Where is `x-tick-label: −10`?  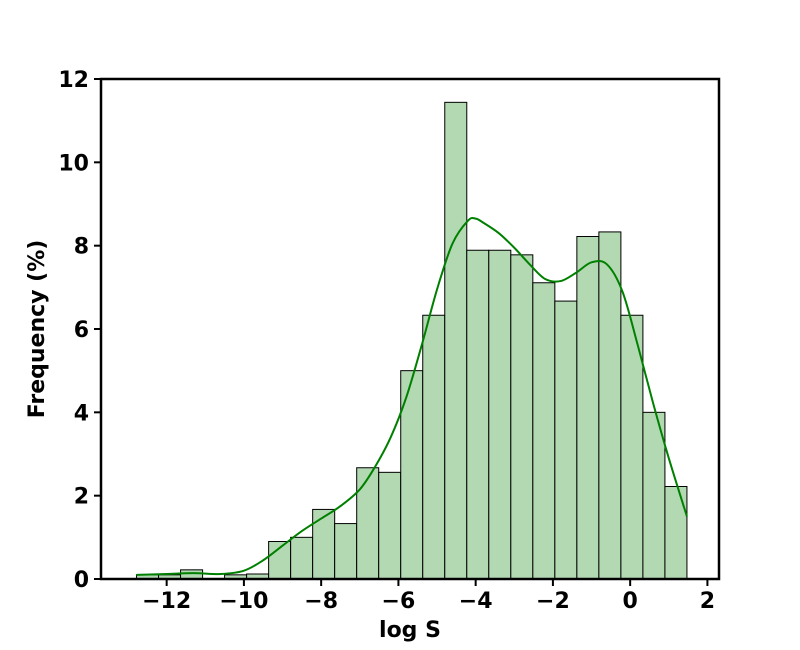 x-tick-label: −10 is located at coordinates (243, 601).